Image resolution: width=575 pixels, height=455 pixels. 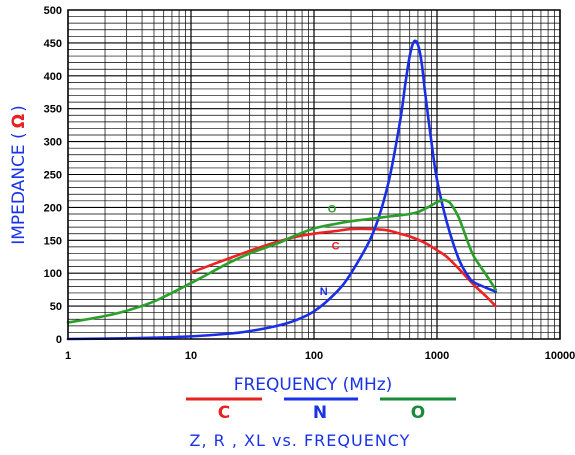 What do you see at coordinates (320, 413) in the screenshot?
I see `legend-label-n: N` at bounding box center [320, 413].